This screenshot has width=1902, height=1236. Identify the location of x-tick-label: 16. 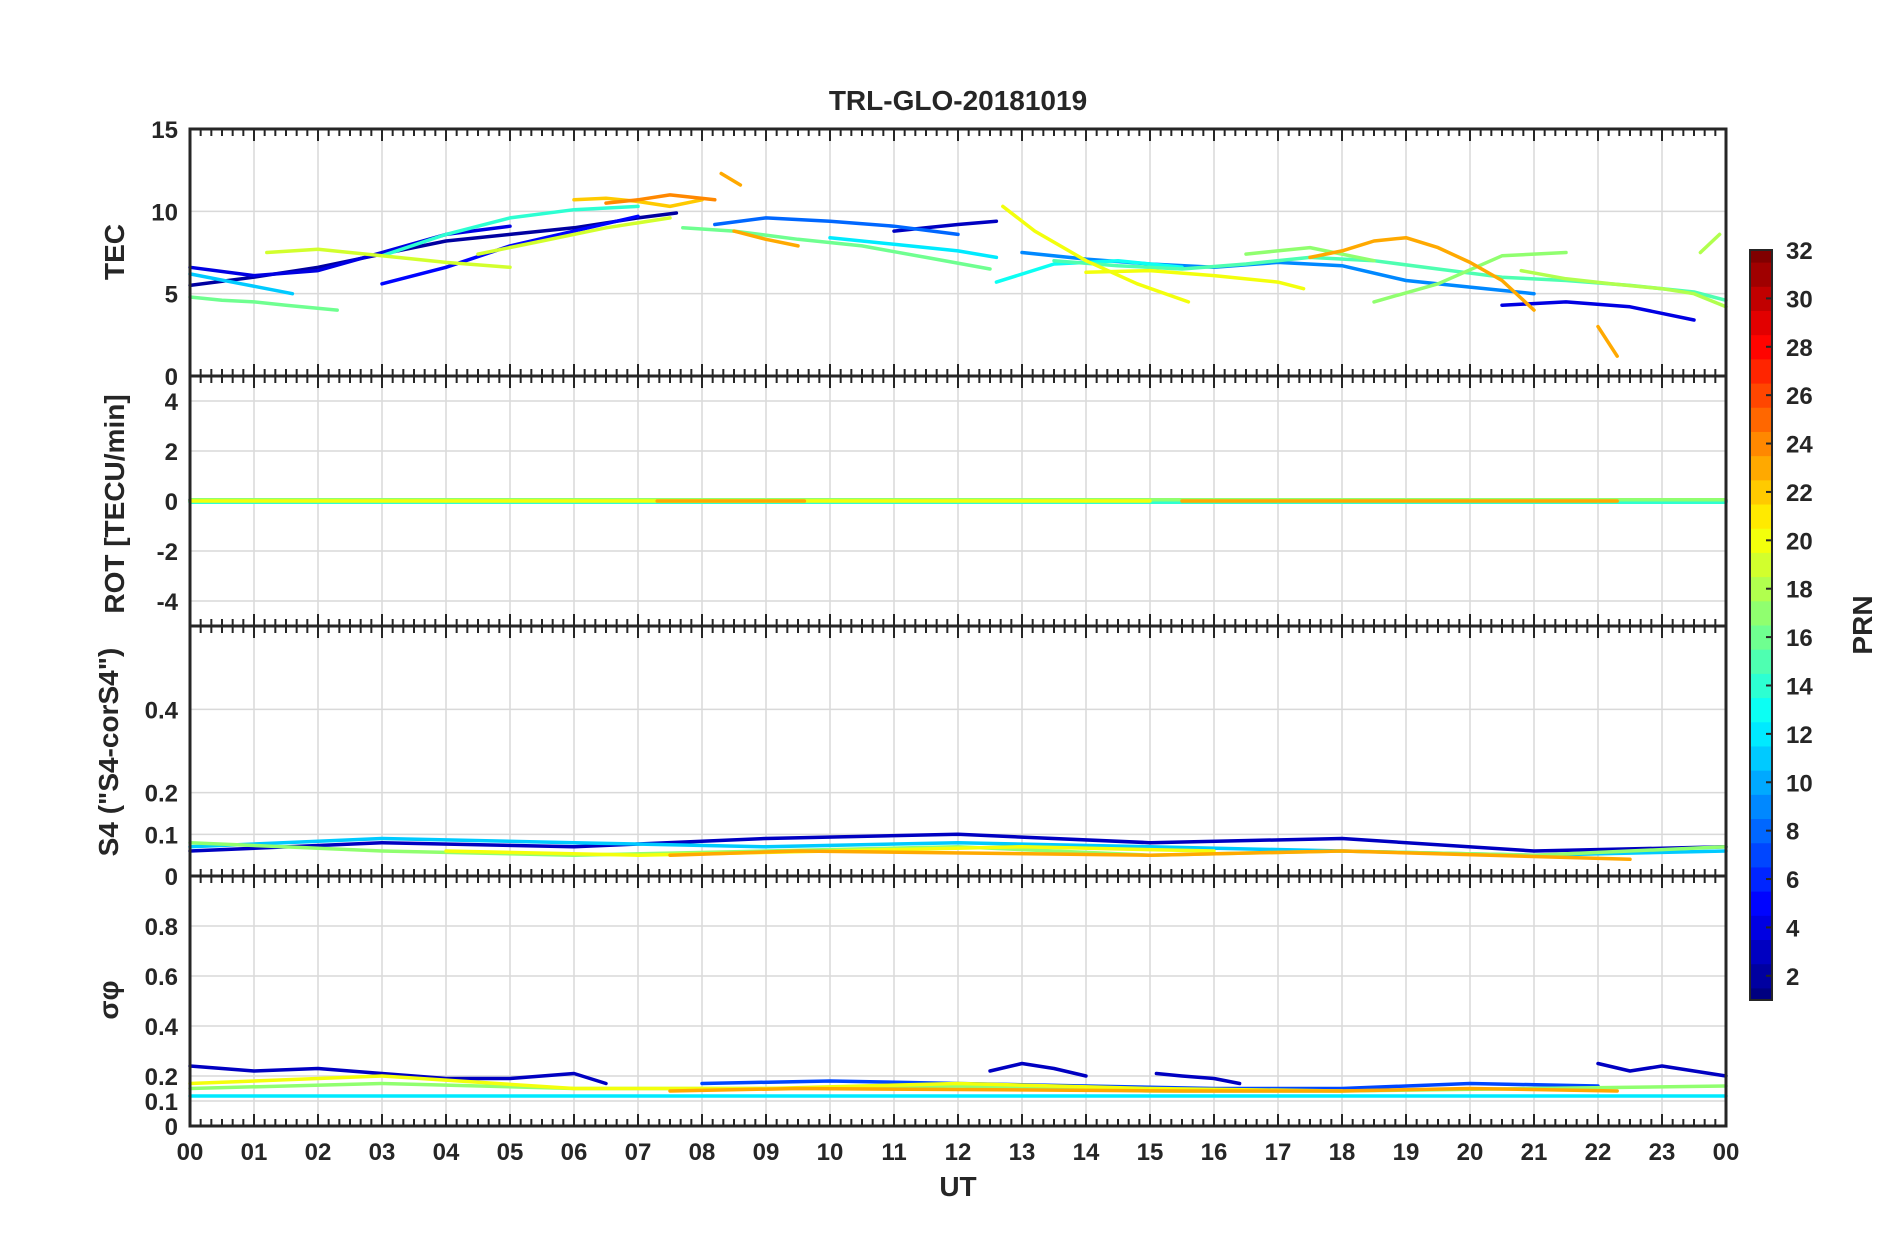
(1214, 1152).